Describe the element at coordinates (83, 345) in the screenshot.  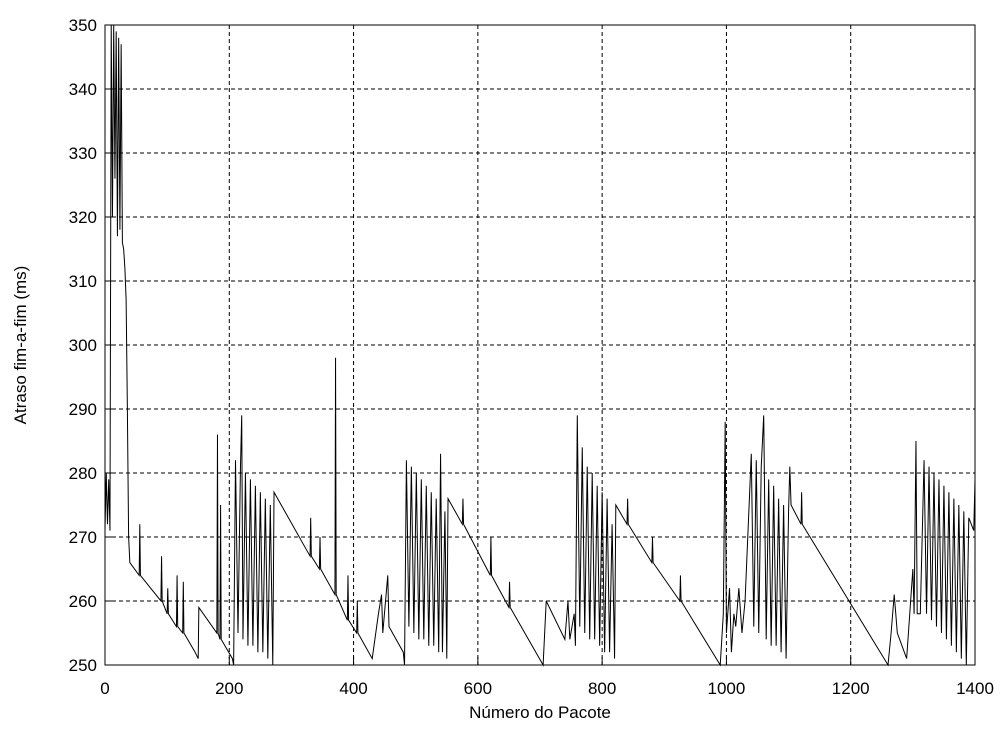
I see `y-tick-label: 300` at that location.